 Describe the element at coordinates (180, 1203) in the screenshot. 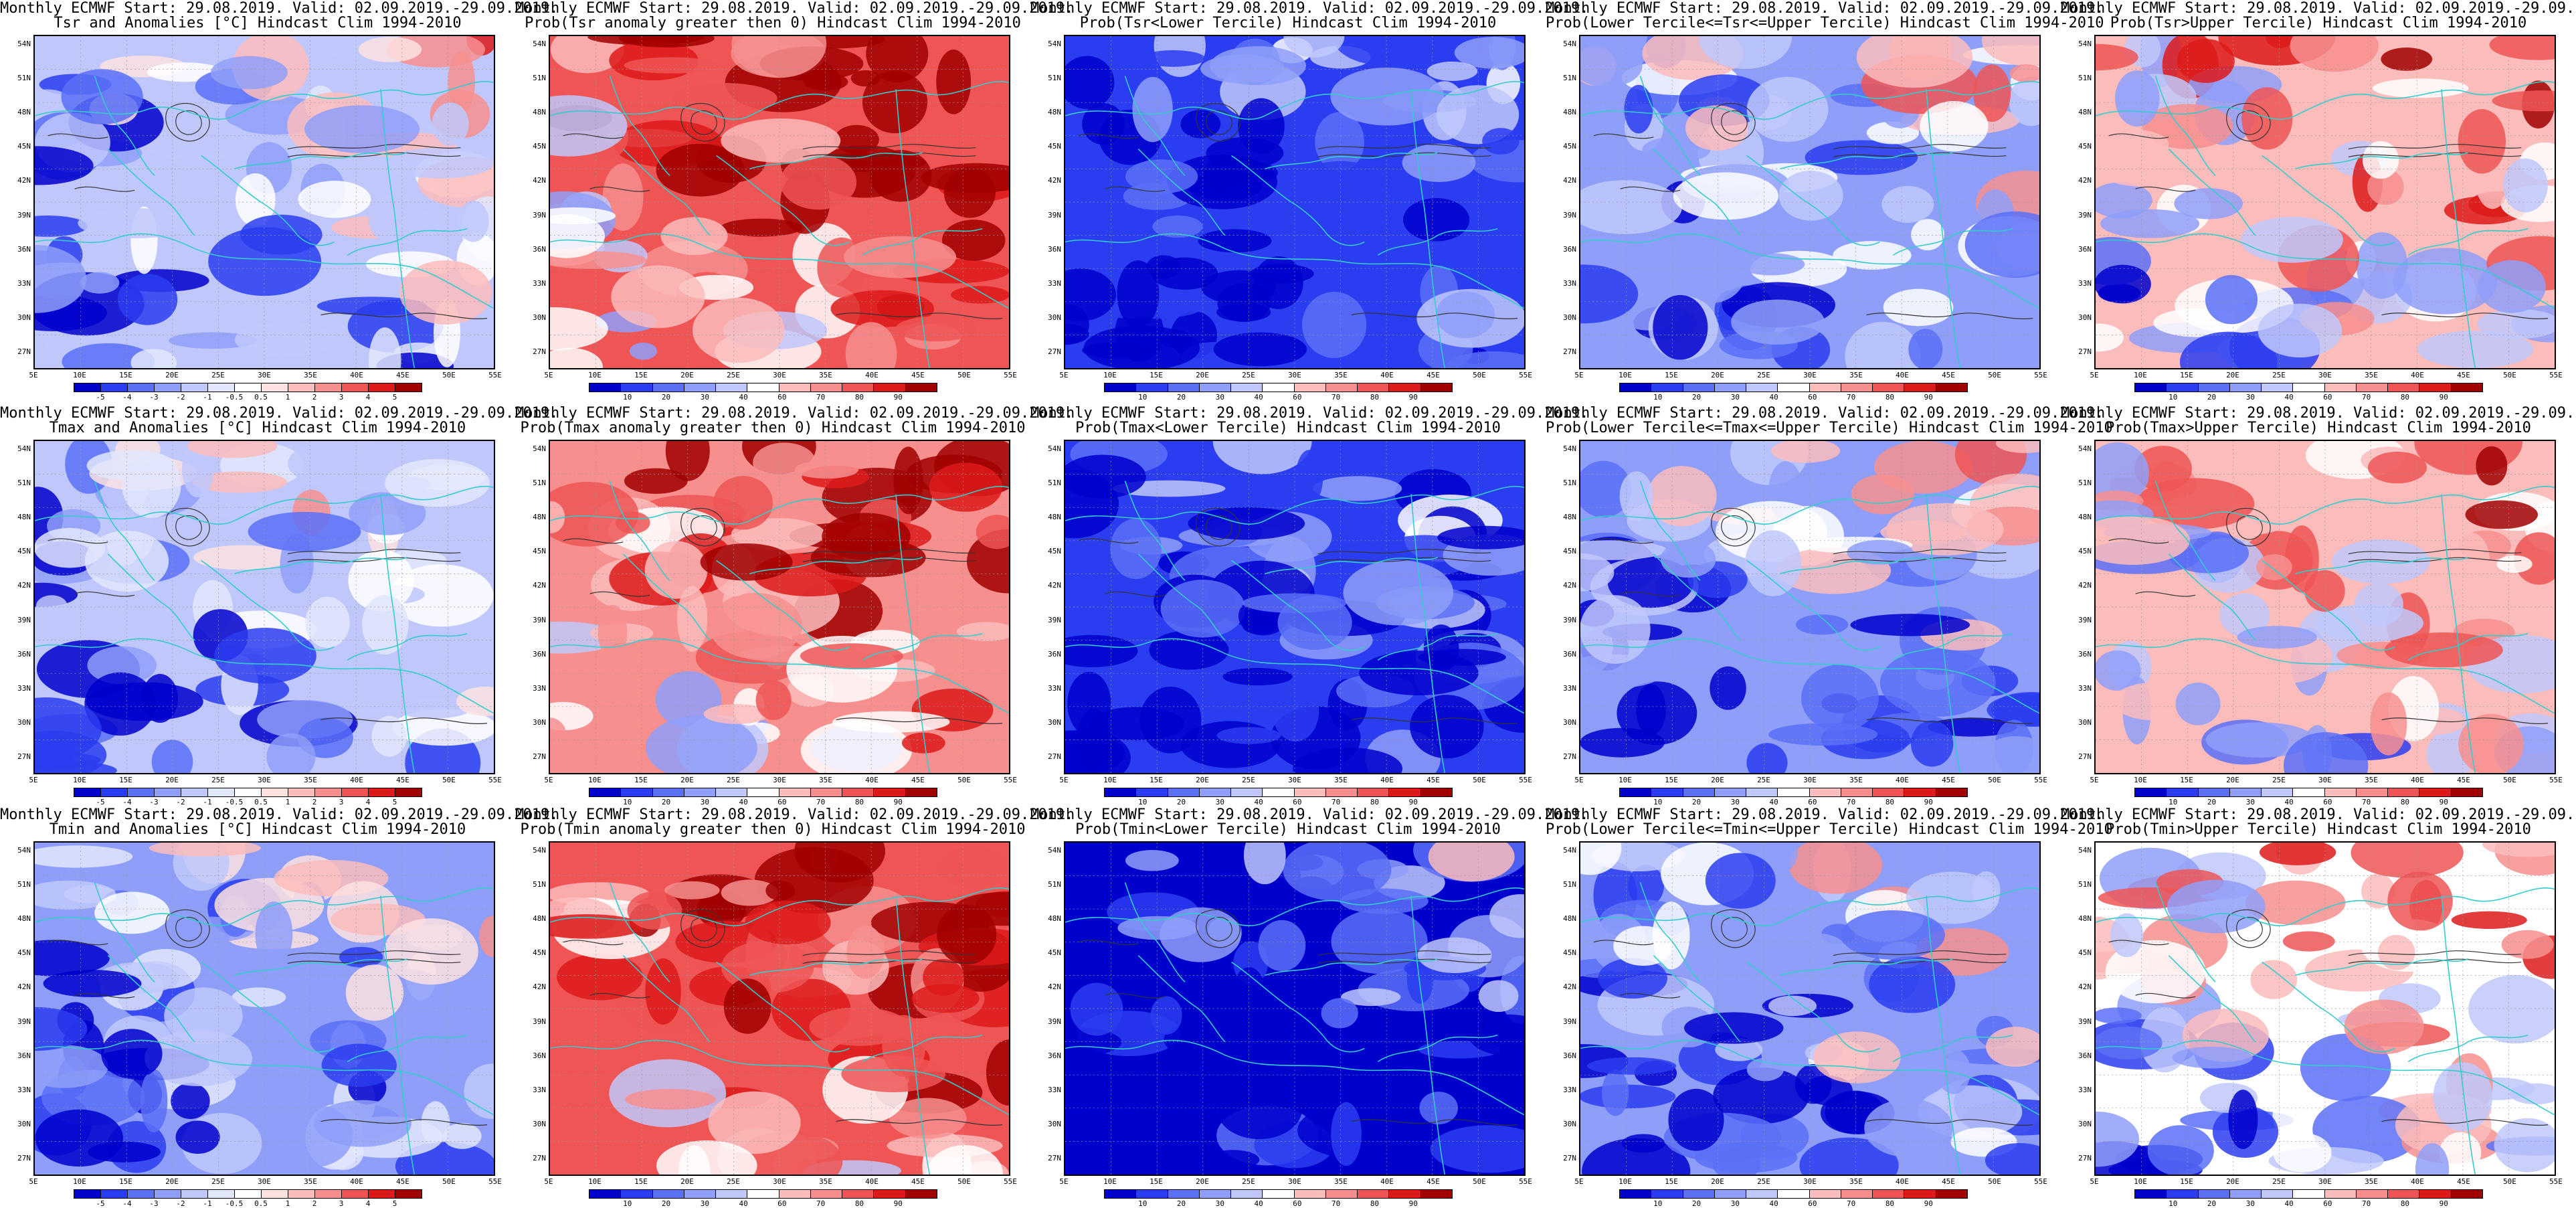

I see `colorbar-tick-label: -2` at that location.